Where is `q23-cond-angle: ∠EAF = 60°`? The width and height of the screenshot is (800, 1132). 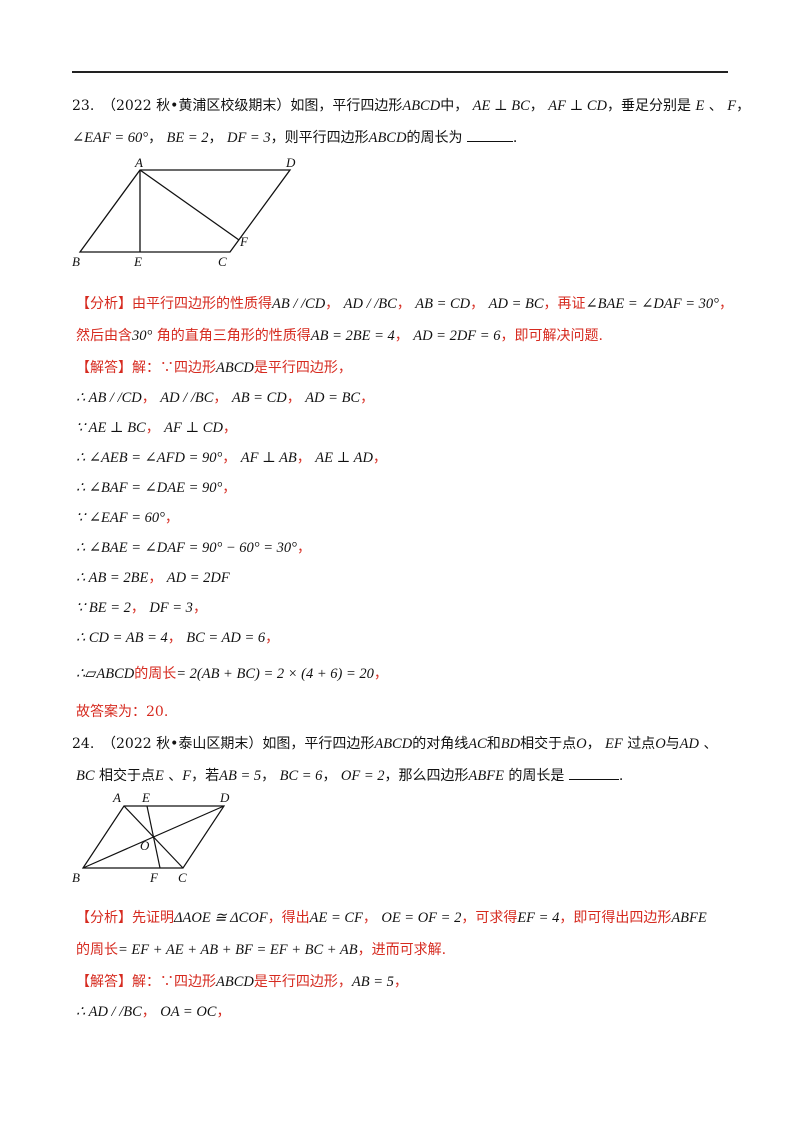
q23-cond-angle: ∠EAF = 60° is located at coordinates (110, 138).